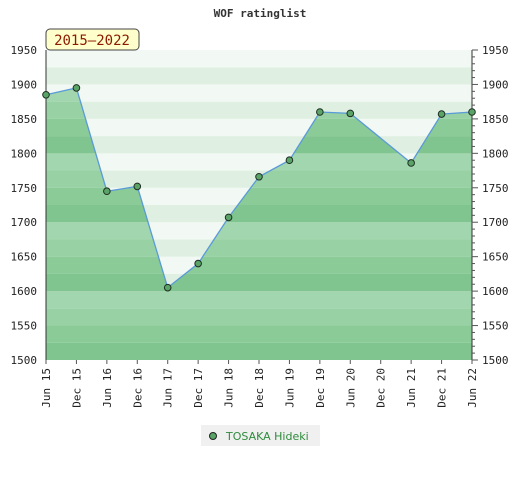  Describe the element at coordinates (495, 50) in the screenshot. I see `y-tick-label-right: 1950` at that location.